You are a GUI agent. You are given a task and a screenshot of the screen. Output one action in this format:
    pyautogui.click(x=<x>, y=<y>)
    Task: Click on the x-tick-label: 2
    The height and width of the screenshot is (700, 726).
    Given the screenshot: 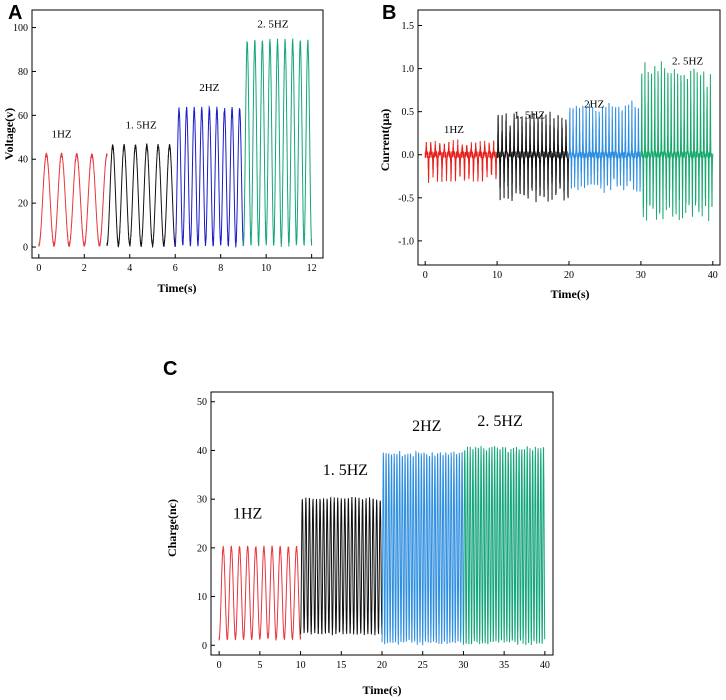 What is the action you would take?
    pyautogui.click(x=84, y=268)
    